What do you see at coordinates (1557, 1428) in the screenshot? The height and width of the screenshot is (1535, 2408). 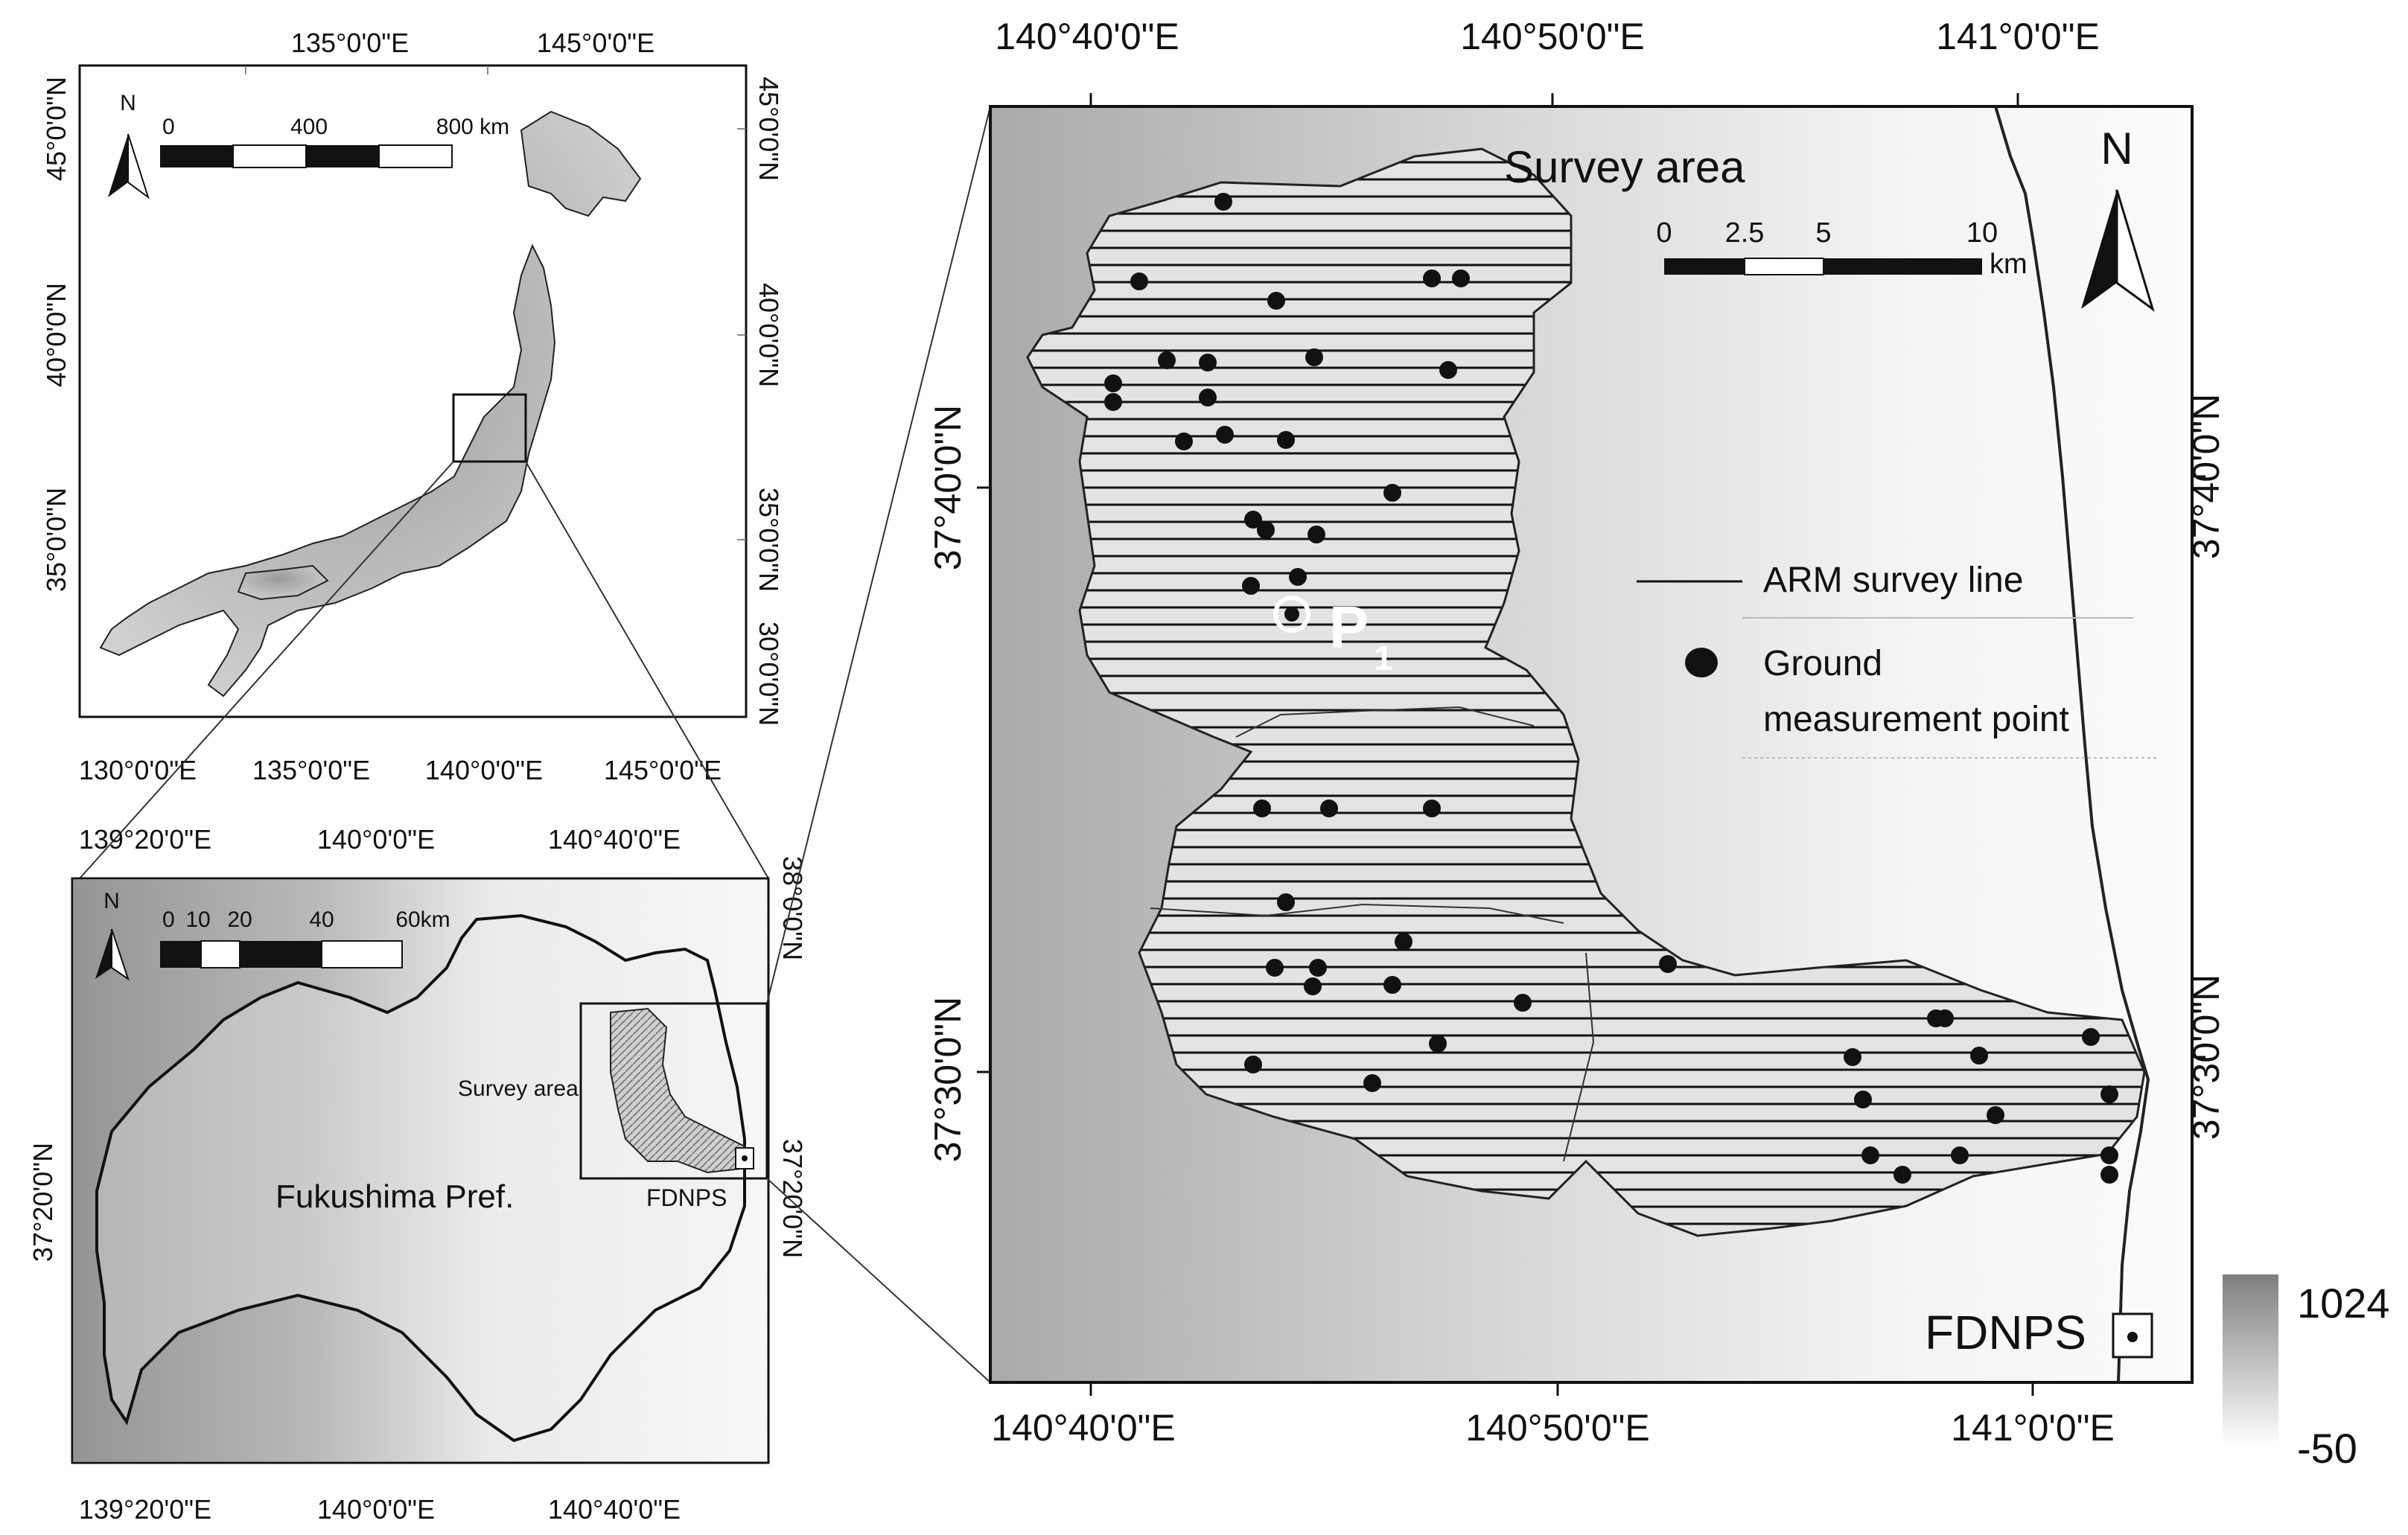 I see `survey-bottom-tick-1: 140°50'0"E` at bounding box center [1557, 1428].